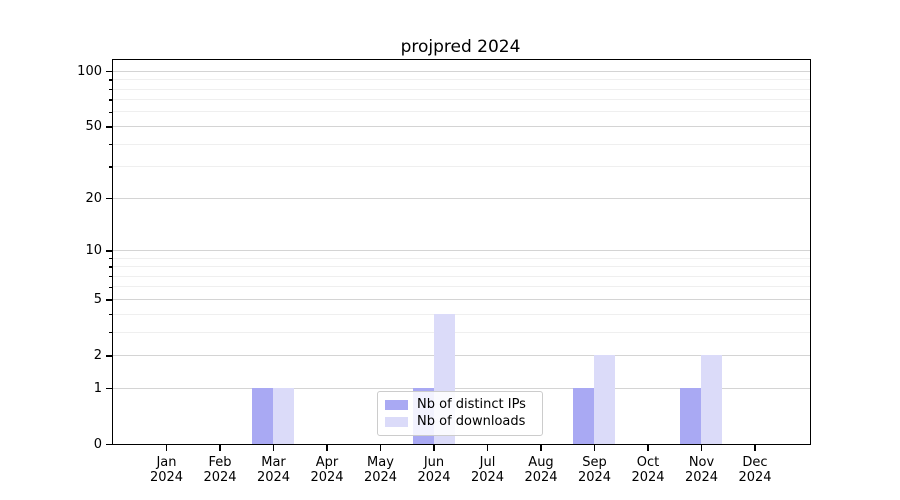 This screenshot has width=900, height=500. Describe the element at coordinates (220, 448) in the screenshot. I see `x-tick-feb` at that location.